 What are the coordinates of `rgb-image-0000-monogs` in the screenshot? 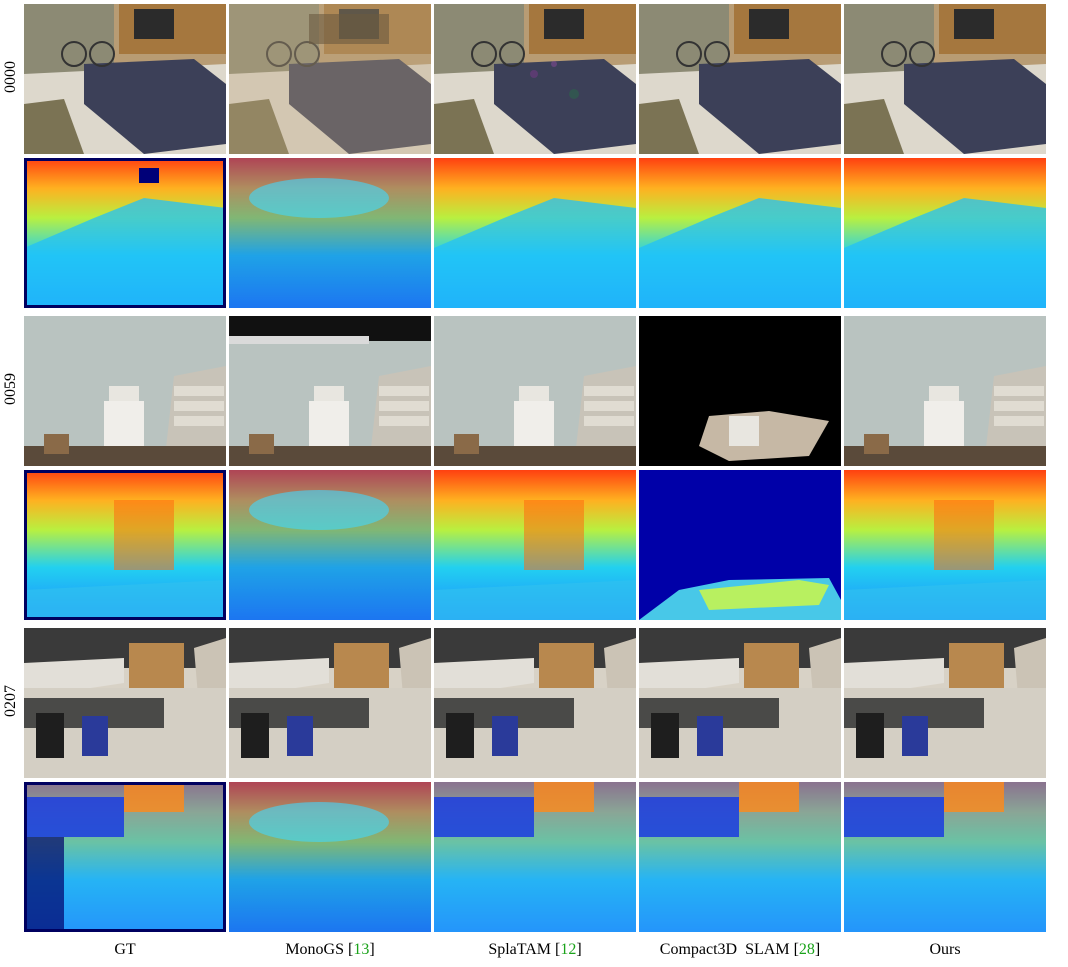 It's located at (330, 79).